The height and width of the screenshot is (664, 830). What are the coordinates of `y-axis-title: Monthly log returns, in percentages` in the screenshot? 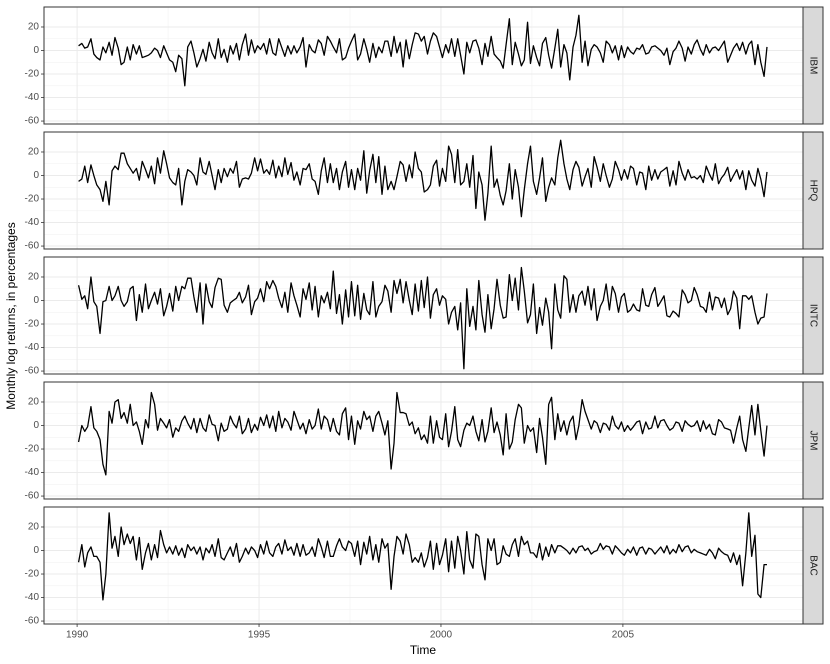 It's located at (11, 315).